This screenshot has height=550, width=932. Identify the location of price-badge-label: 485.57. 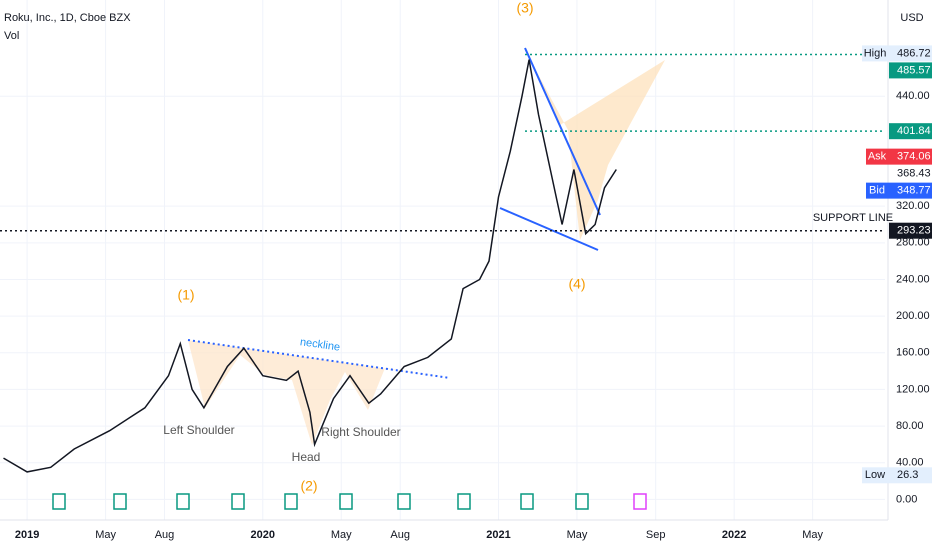
(914, 70).